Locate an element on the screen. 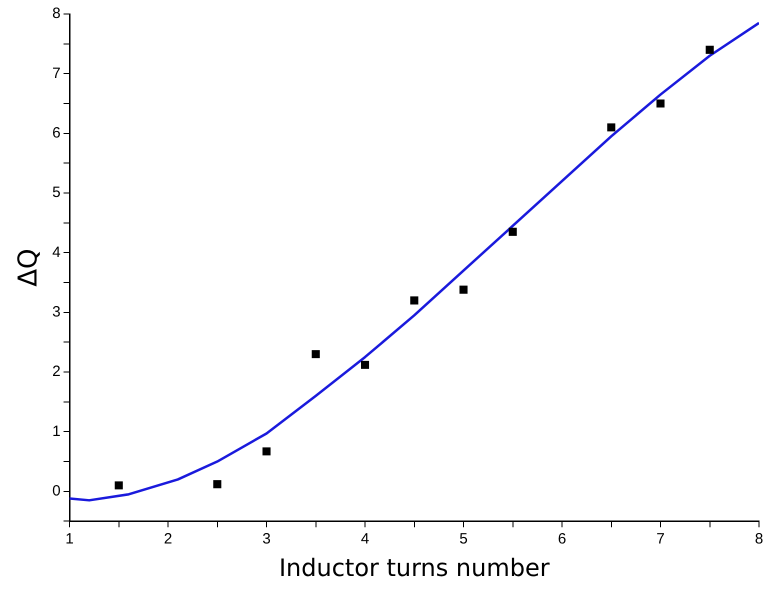  y-tick-label: 0 is located at coordinates (56, 491).